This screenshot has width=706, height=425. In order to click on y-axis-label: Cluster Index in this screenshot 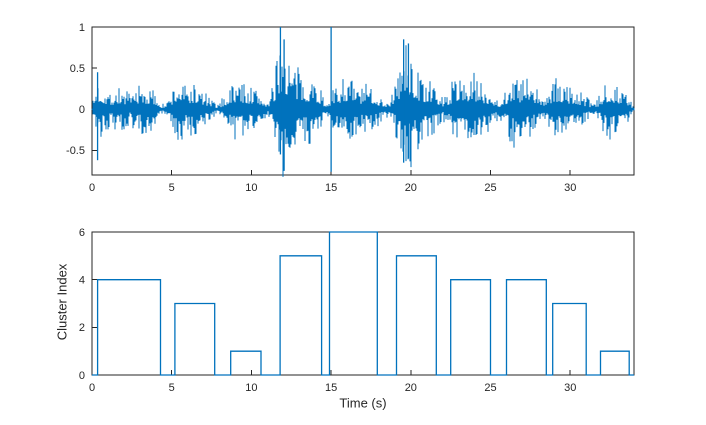, I will do `click(62, 302)`.